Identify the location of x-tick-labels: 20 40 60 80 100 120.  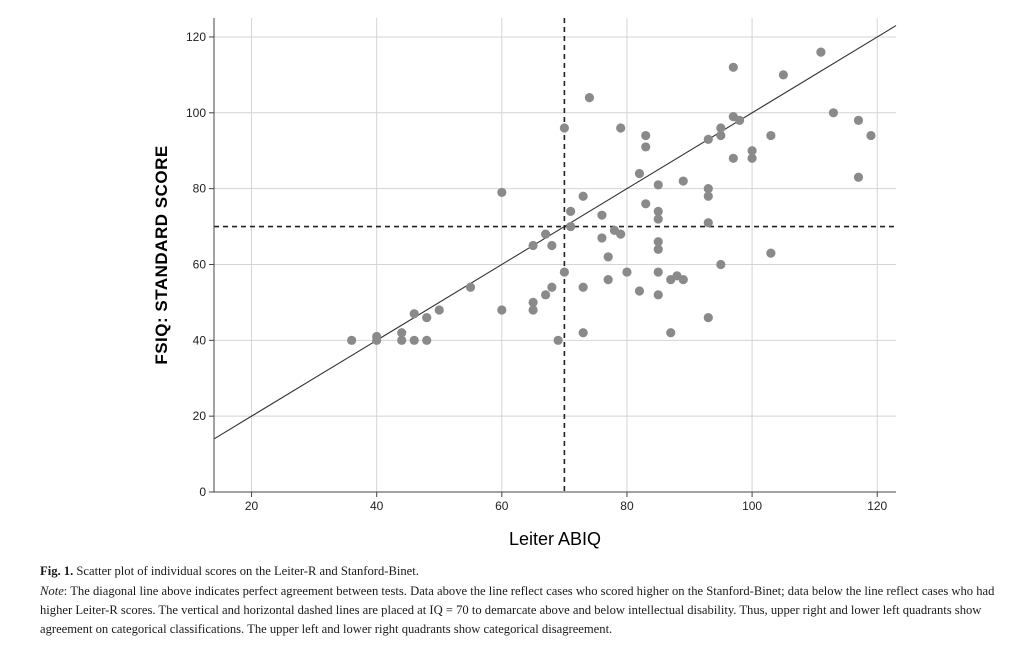
(566, 506).